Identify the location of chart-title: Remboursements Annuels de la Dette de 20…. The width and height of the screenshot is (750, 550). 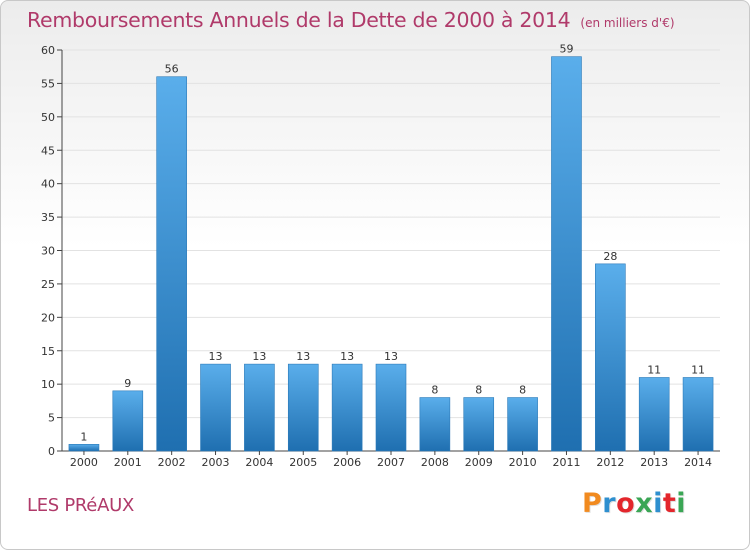
(351, 20).